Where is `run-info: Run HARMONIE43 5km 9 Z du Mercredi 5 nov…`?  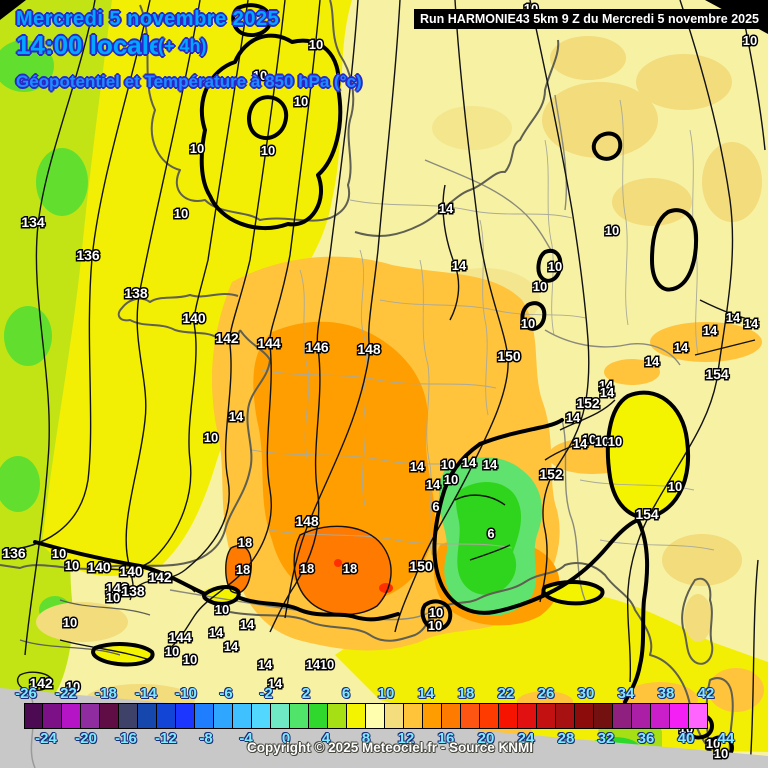
run-info: Run HARMONIE43 5km 9 Z du Mercredi 5 nov… is located at coordinates (589, 19).